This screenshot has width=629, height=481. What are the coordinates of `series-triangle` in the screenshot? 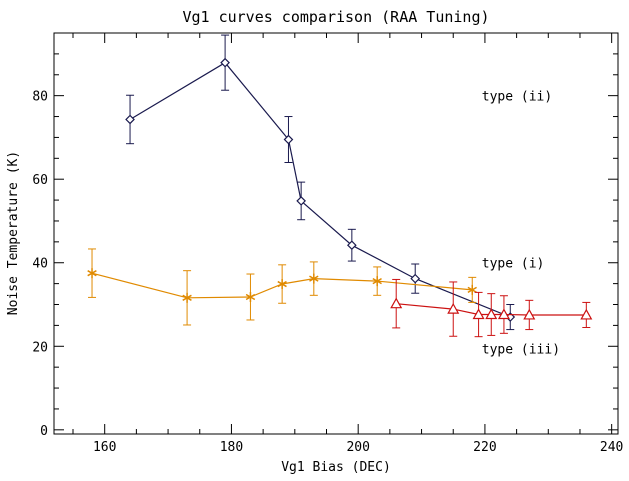 It's located at (491, 308).